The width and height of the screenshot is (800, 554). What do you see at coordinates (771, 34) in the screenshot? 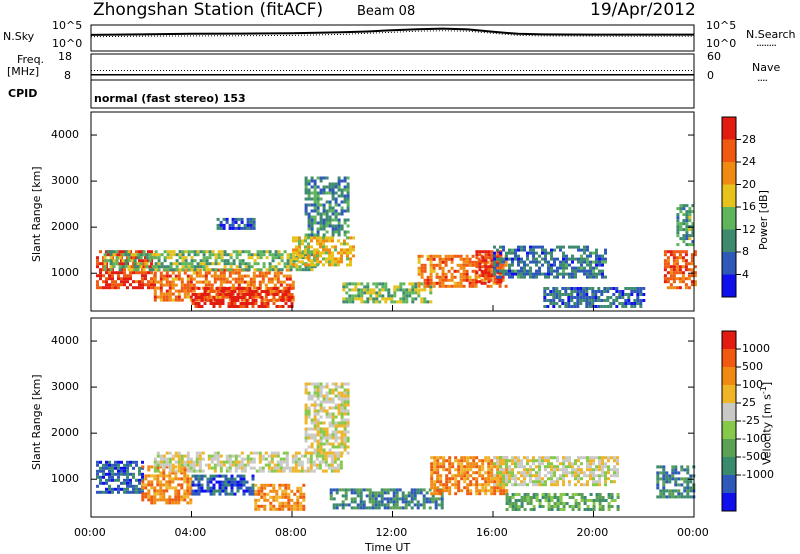
I see `noise-right-label: N.Search` at bounding box center [771, 34].